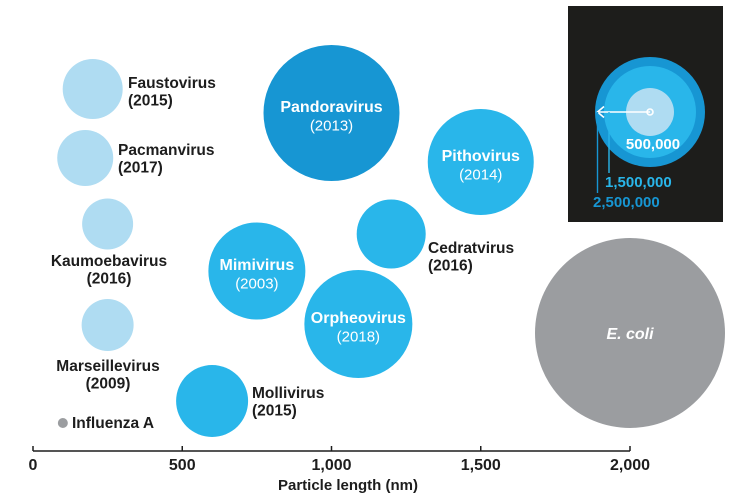  Describe the element at coordinates (257, 265) in the screenshot. I see `bubble-label-mimivirus: Mimivirus` at that location.